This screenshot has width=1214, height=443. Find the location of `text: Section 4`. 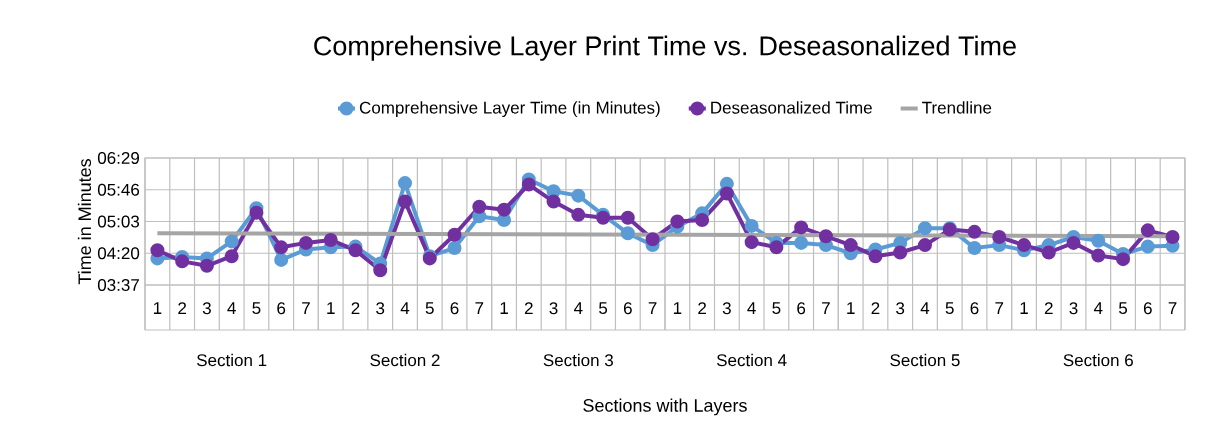

text: Section 4 is located at coordinates (751, 360).